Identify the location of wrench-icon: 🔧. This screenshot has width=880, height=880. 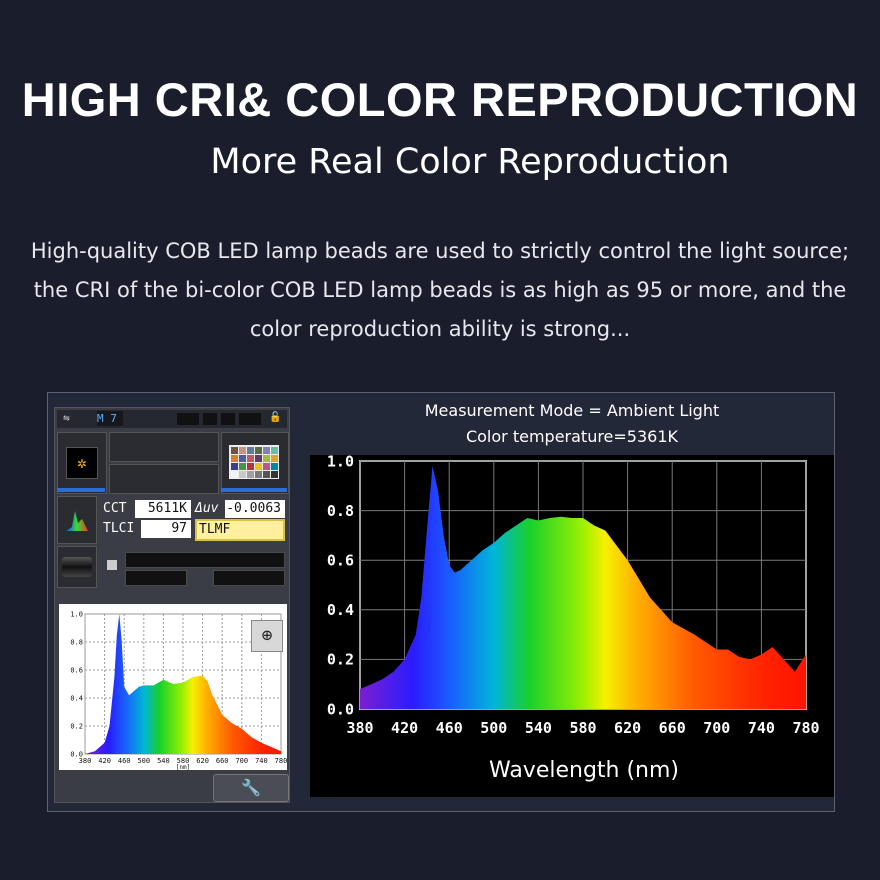
(251, 787).